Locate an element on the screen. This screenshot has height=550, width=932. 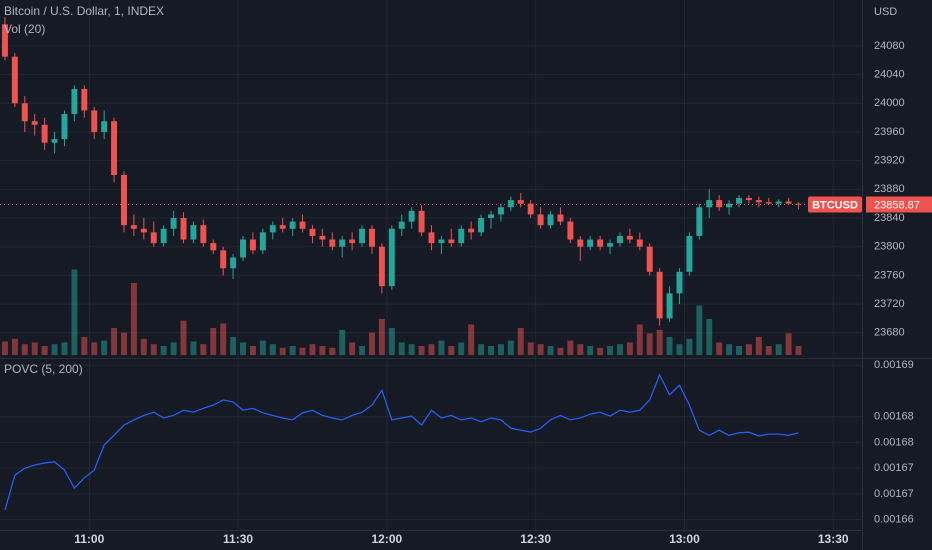
x-tick-label: 12:30 is located at coordinates (535, 539).